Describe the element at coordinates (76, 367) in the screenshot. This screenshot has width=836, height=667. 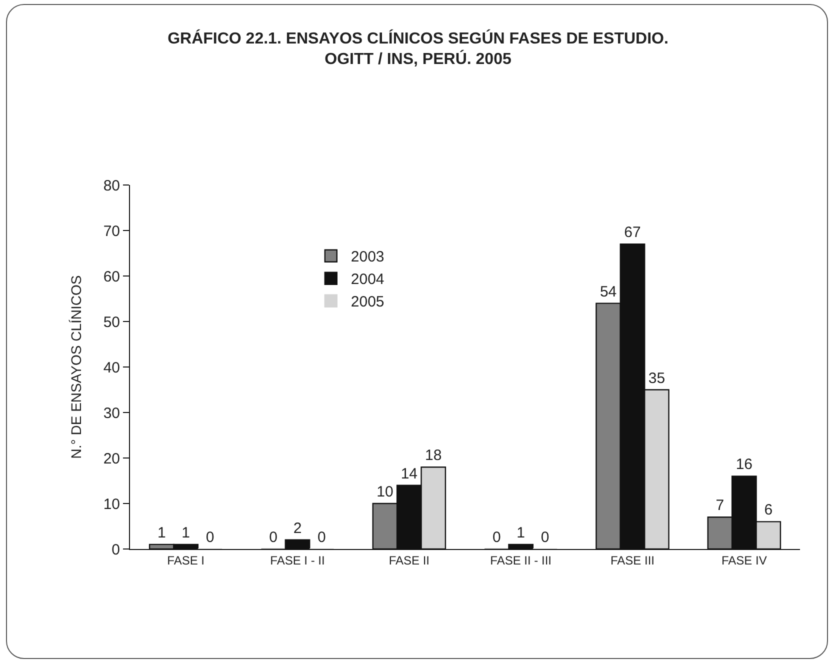
I see `y-axis-title: N.° DE ENSAYOS CLÍNICOS` at that location.